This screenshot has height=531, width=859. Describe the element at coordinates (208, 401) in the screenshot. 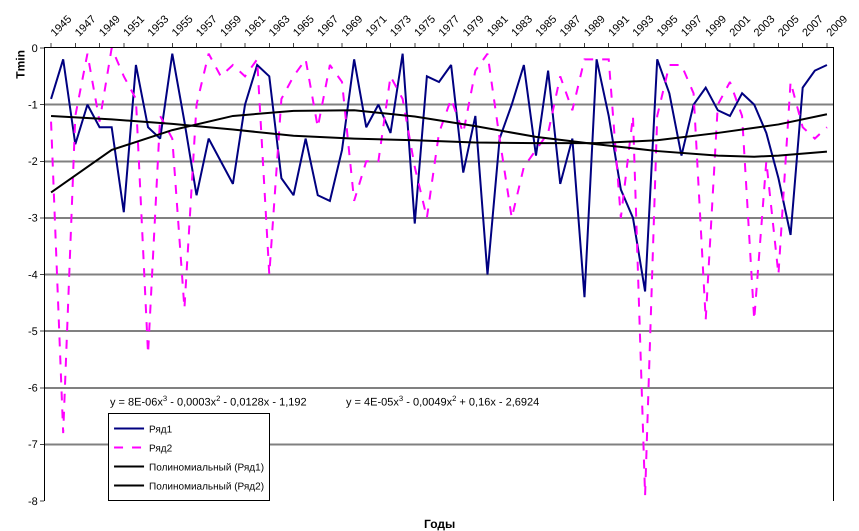

I see `annotation: y = 8E-06x$^{3}$ - 0,0003x$^{2}$ - 0,0128x - 1,192` at that location.